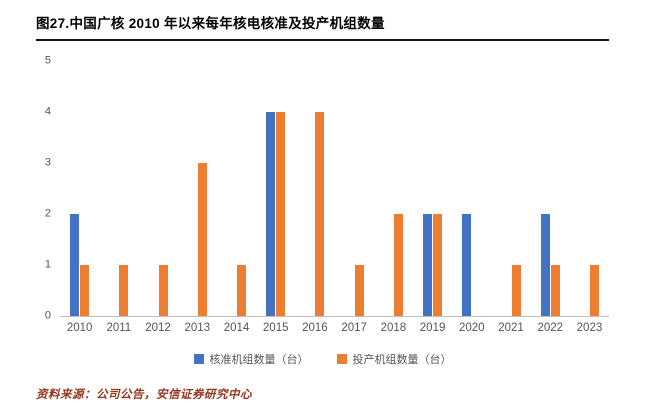  Describe the element at coordinates (550, 328) in the screenshot. I see `x-tick-label: 2022` at that location.